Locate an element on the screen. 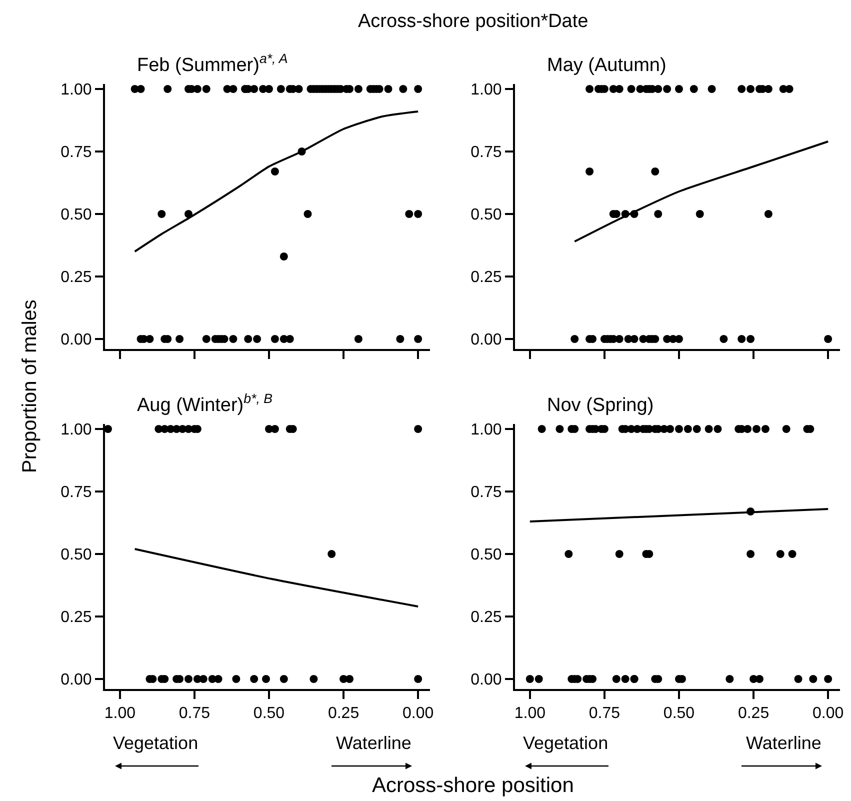 Image resolution: width=851 pixels, height=801 pixels. chart-title: Aug (Winter)$^{b*, B}$ is located at coordinates (205, 403).